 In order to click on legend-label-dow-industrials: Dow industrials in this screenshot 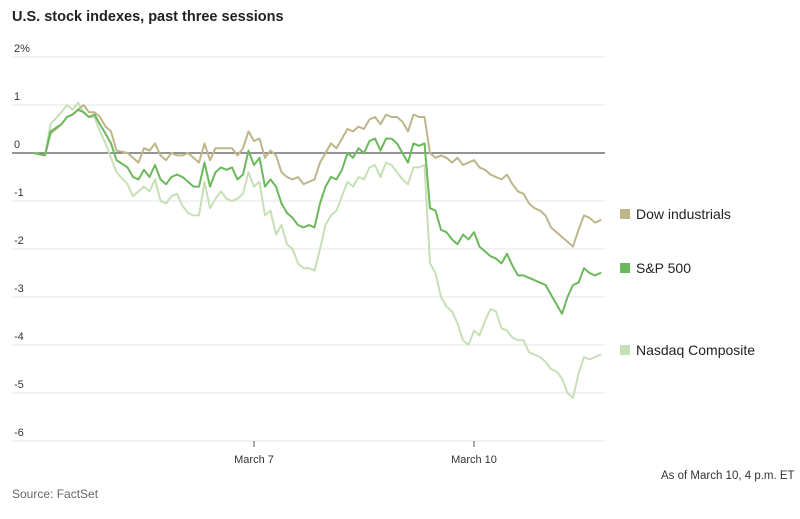, I will do `click(683, 214)`.